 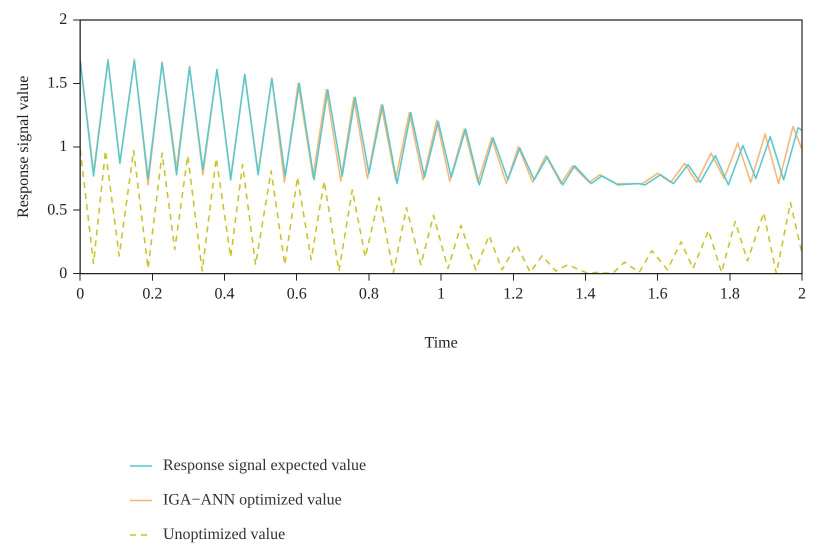 I want to click on x-tick-label: 1.4, so click(x=585, y=293).